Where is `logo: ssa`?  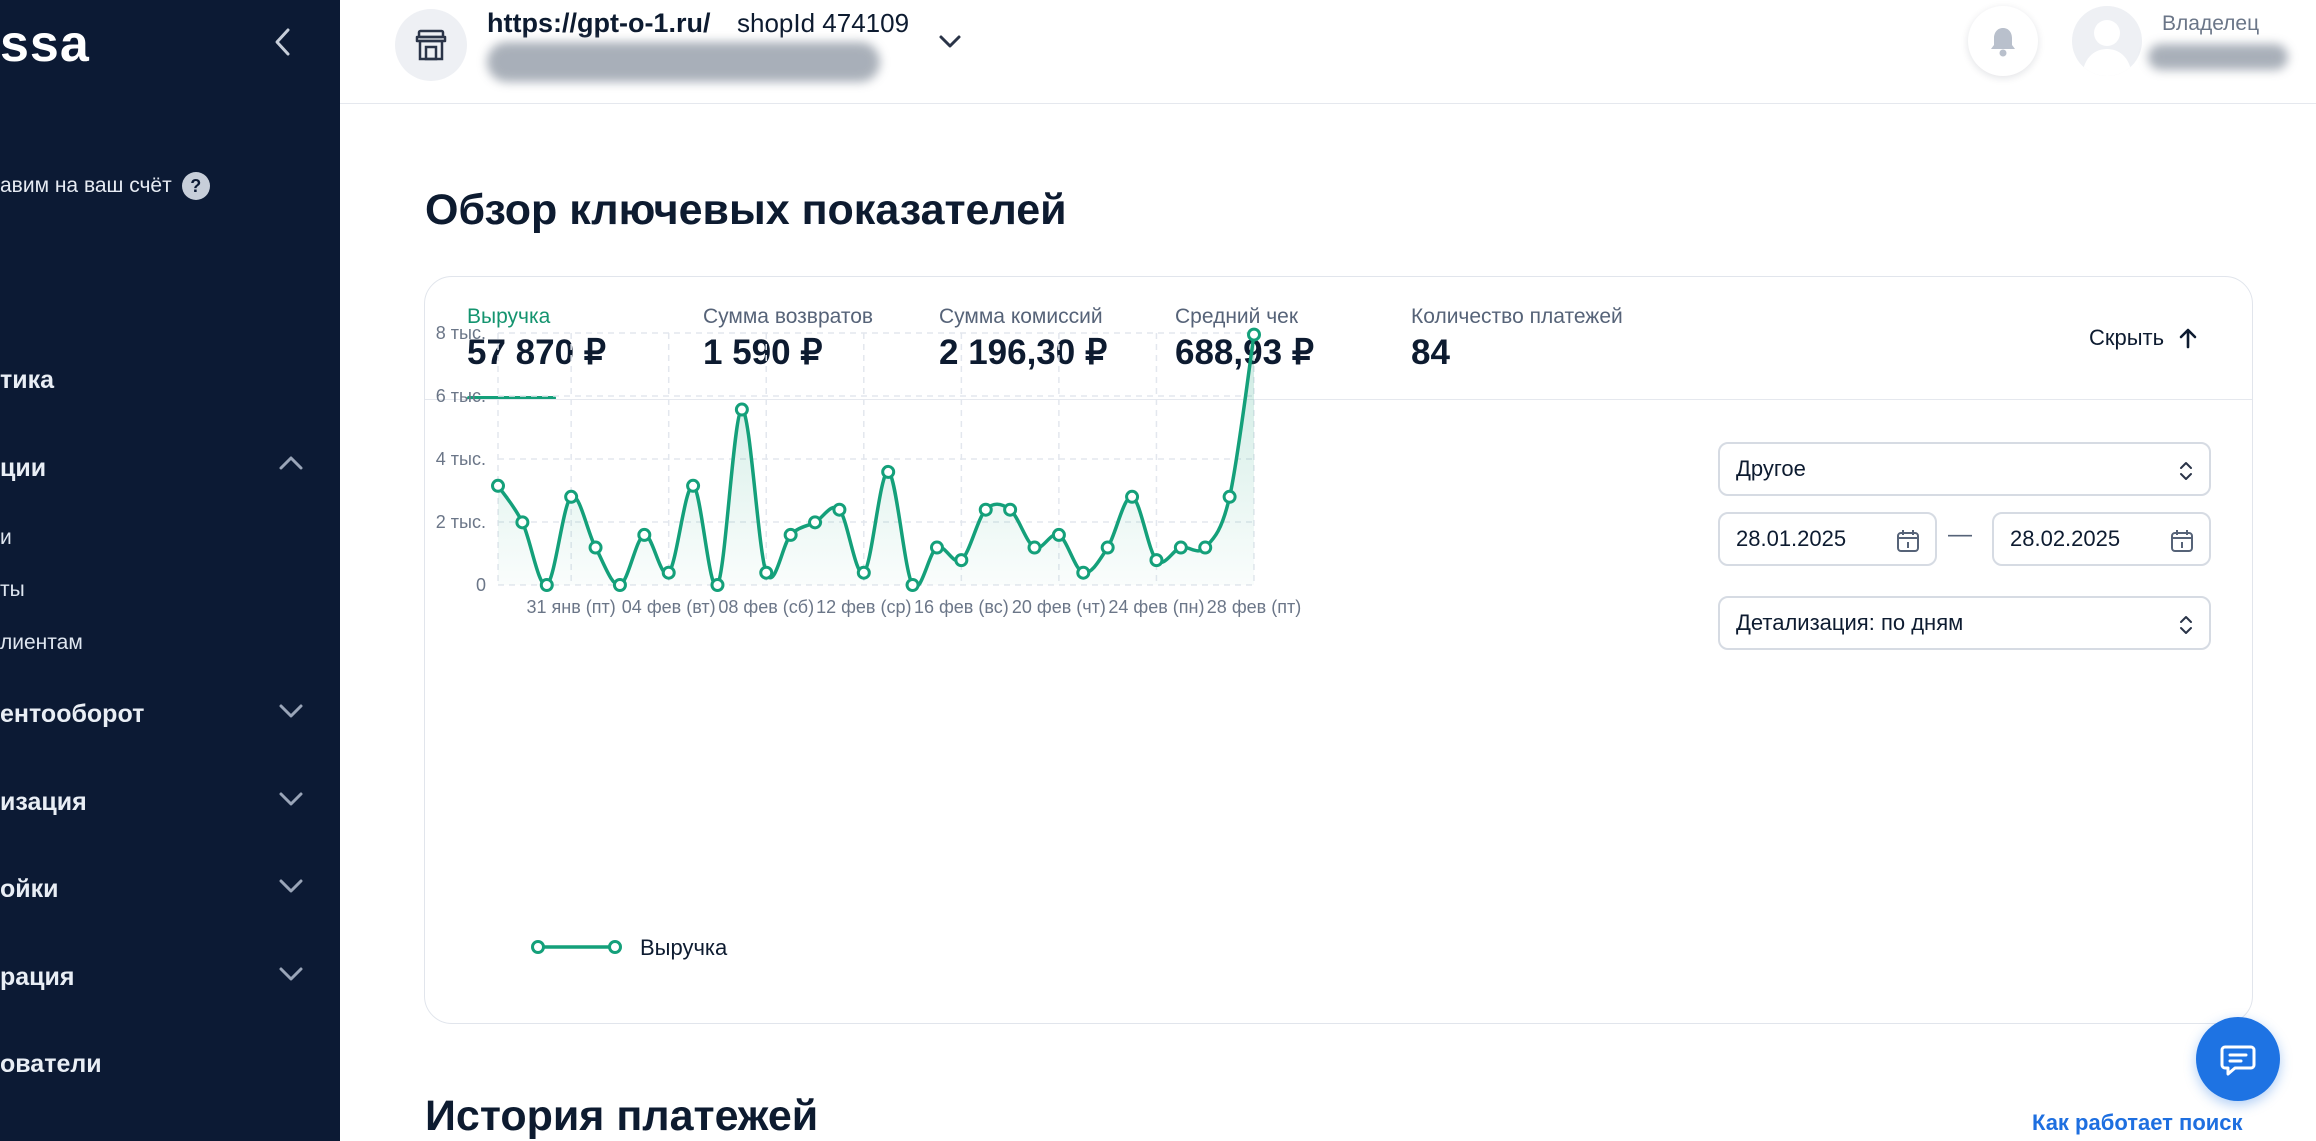 logo: ssa is located at coordinates (45, 44).